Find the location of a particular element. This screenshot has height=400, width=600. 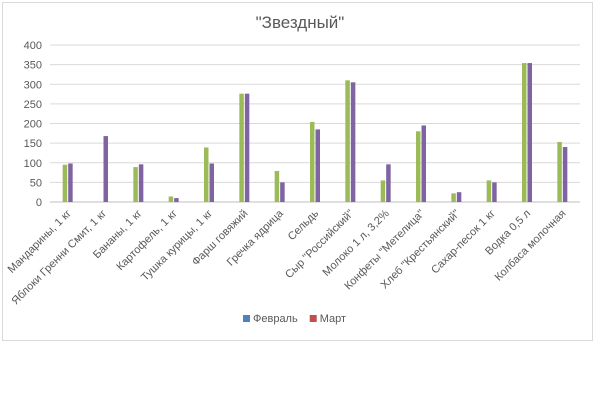

x-tick-label: Сахар-песок 1 кг is located at coordinates (463, 242).